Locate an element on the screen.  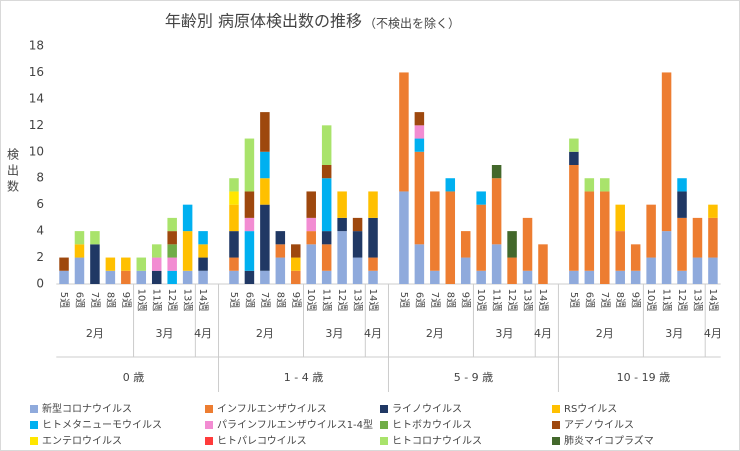
legend-label: ライノウイルス is located at coordinates (427, 409).